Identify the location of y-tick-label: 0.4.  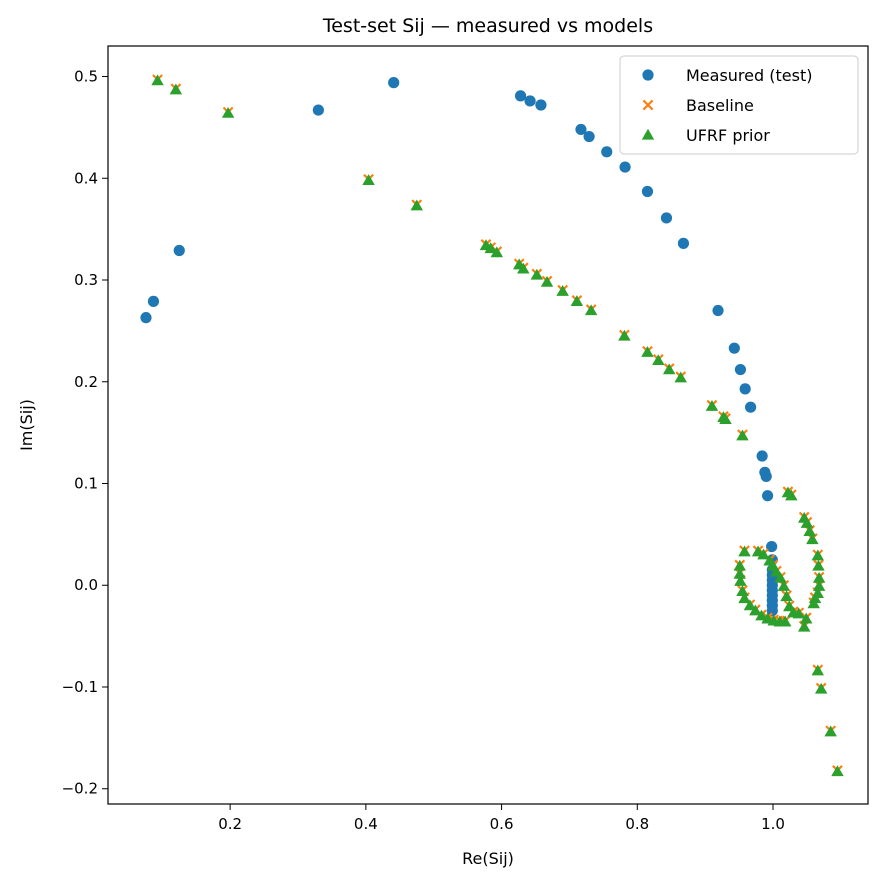
(86, 178).